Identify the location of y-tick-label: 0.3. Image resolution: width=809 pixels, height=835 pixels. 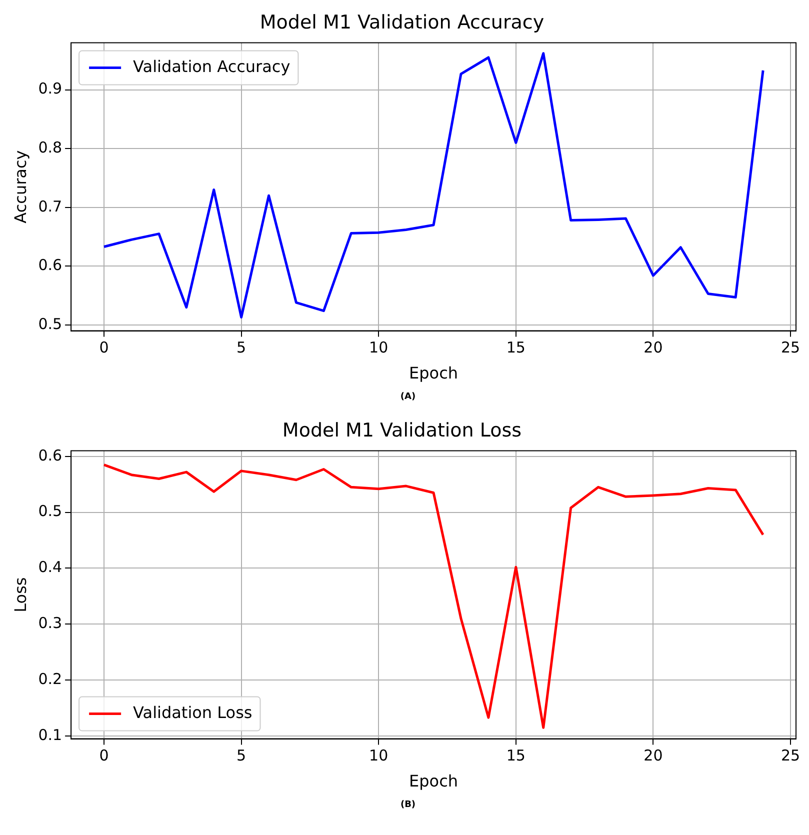
(50, 623).